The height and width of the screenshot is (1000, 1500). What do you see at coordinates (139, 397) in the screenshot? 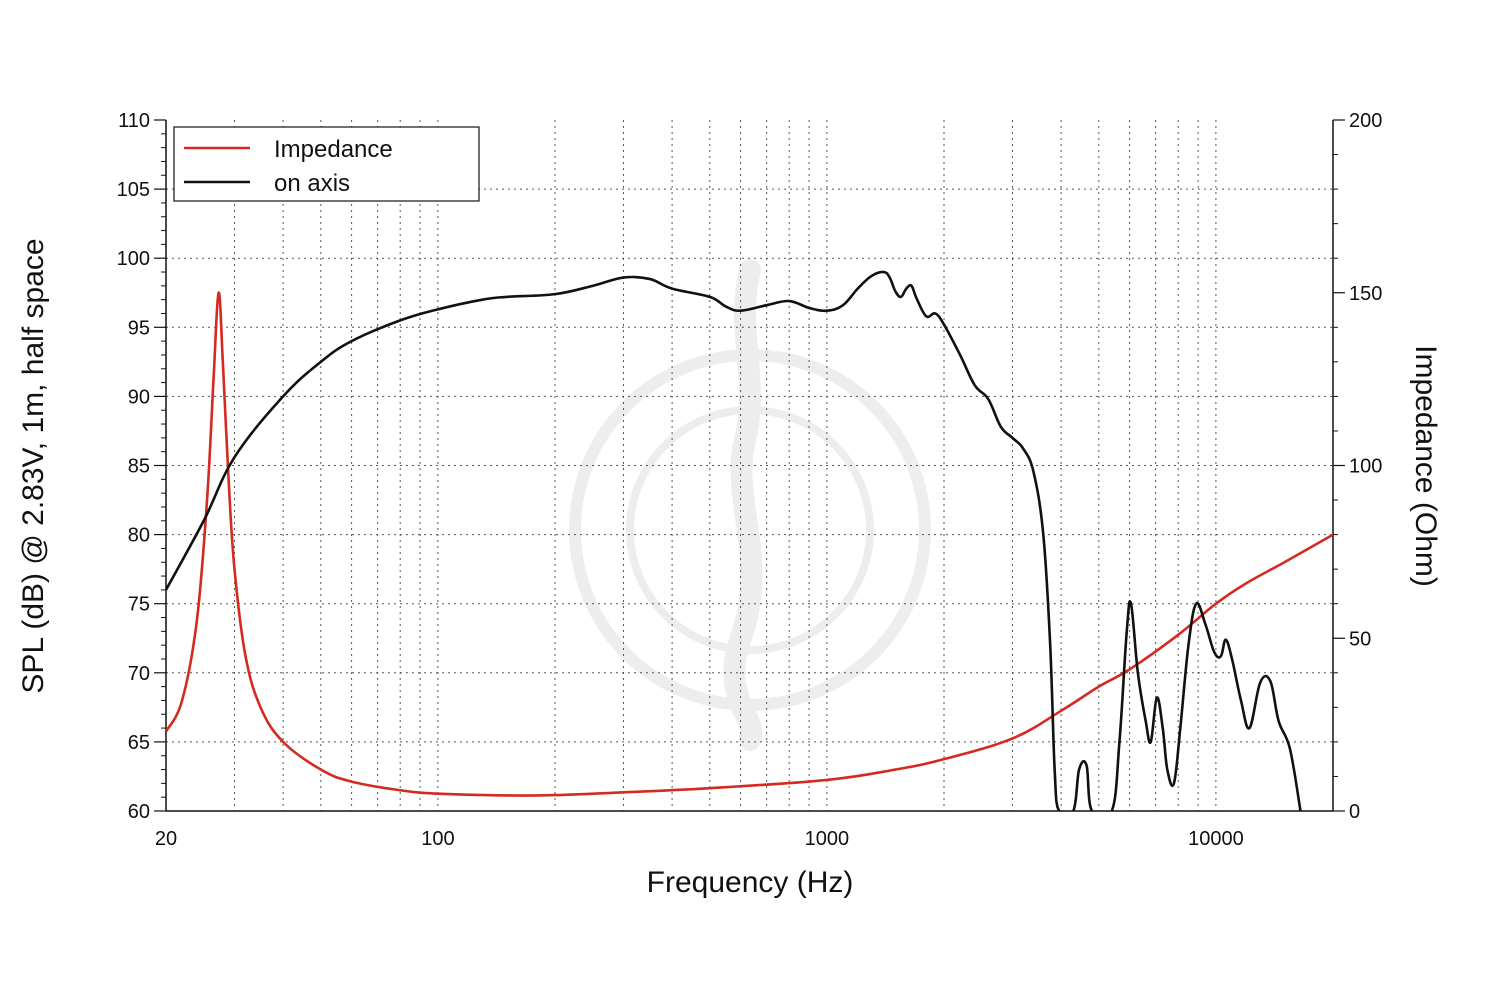
I see `y-left-tick-label: 90` at bounding box center [139, 397].